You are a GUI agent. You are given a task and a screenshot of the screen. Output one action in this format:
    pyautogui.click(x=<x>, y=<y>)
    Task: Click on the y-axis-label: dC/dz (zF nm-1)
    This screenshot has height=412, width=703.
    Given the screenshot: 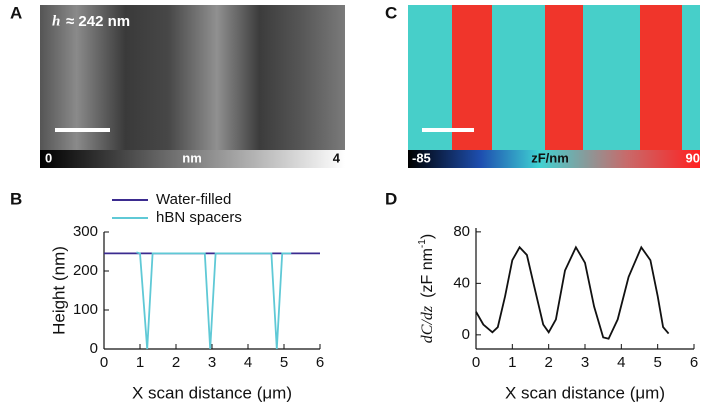 What is the action you would take?
    pyautogui.click(x=427, y=288)
    